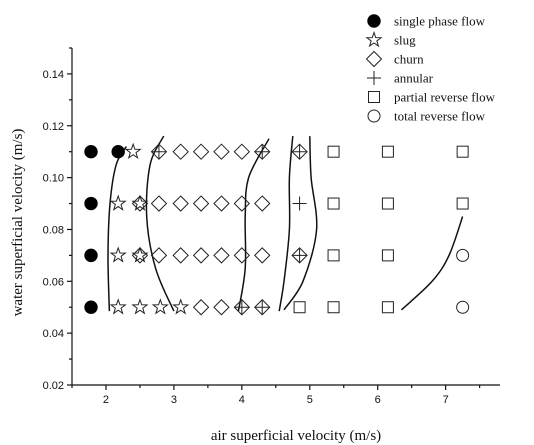 The height and width of the screenshot is (445, 534). Describe the element at coordinates (378, 400) in the screenshot. I see `x-tick-label: 6` at that location.